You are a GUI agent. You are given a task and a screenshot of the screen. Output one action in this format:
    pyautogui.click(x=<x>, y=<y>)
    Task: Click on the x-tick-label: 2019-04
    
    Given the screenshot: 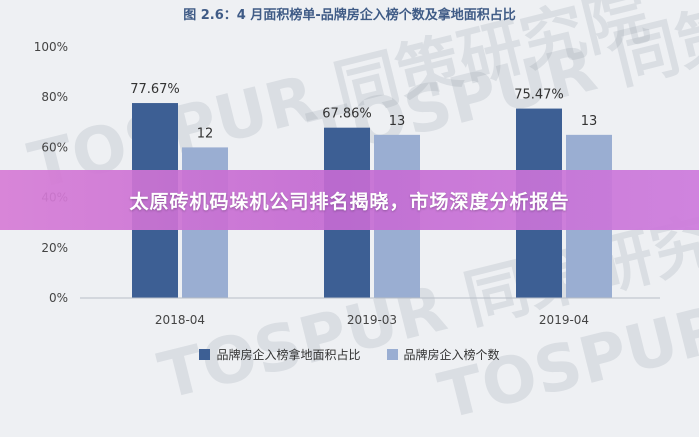 What is the action you would take?
    pyautogui.click(x=564, y=320)
    